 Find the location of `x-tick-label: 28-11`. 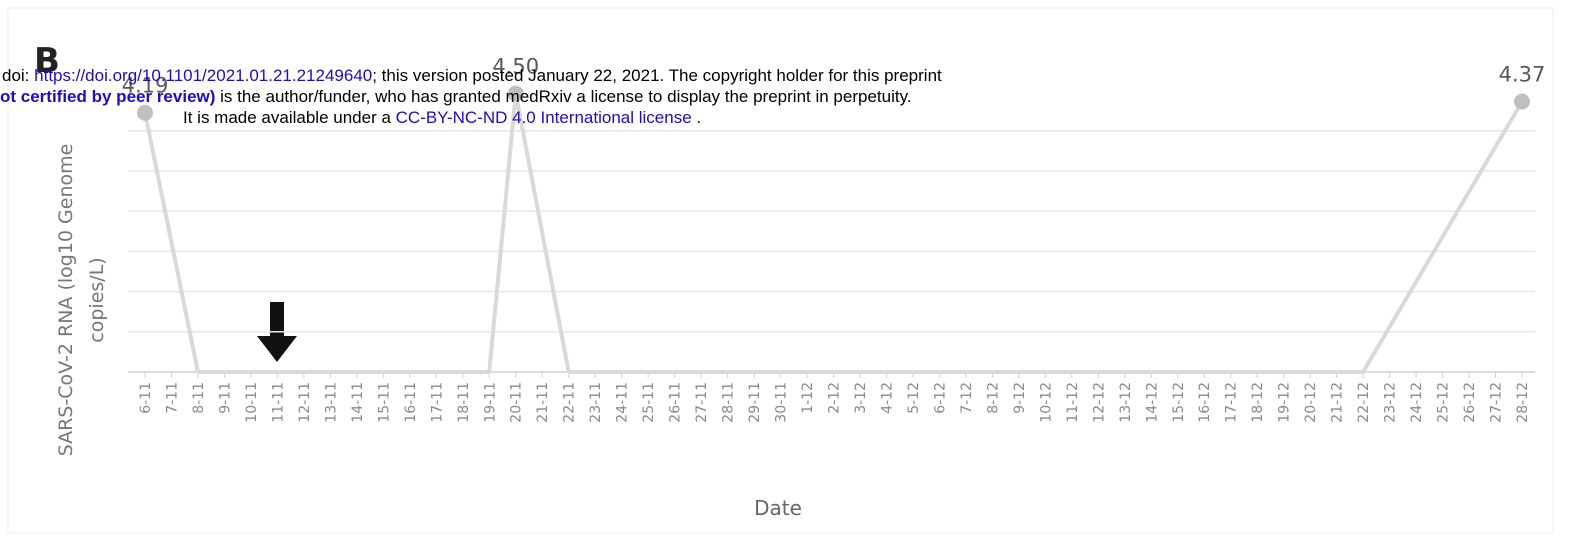

x-tick-label: 28-11 is located at coordinates (729, 402).